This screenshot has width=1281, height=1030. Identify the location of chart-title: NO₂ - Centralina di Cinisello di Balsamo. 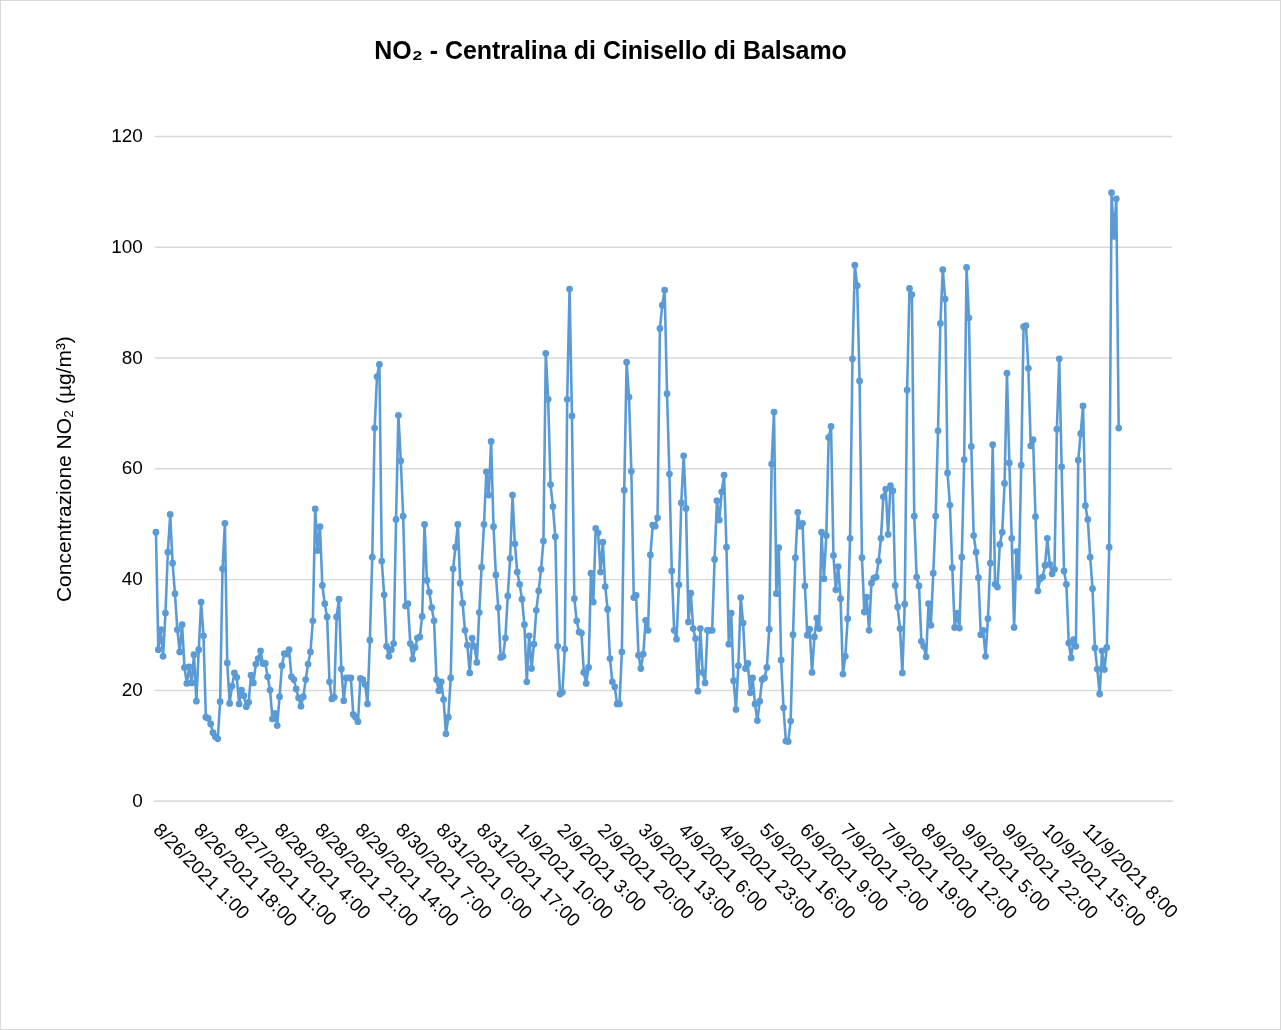
(610, 49).